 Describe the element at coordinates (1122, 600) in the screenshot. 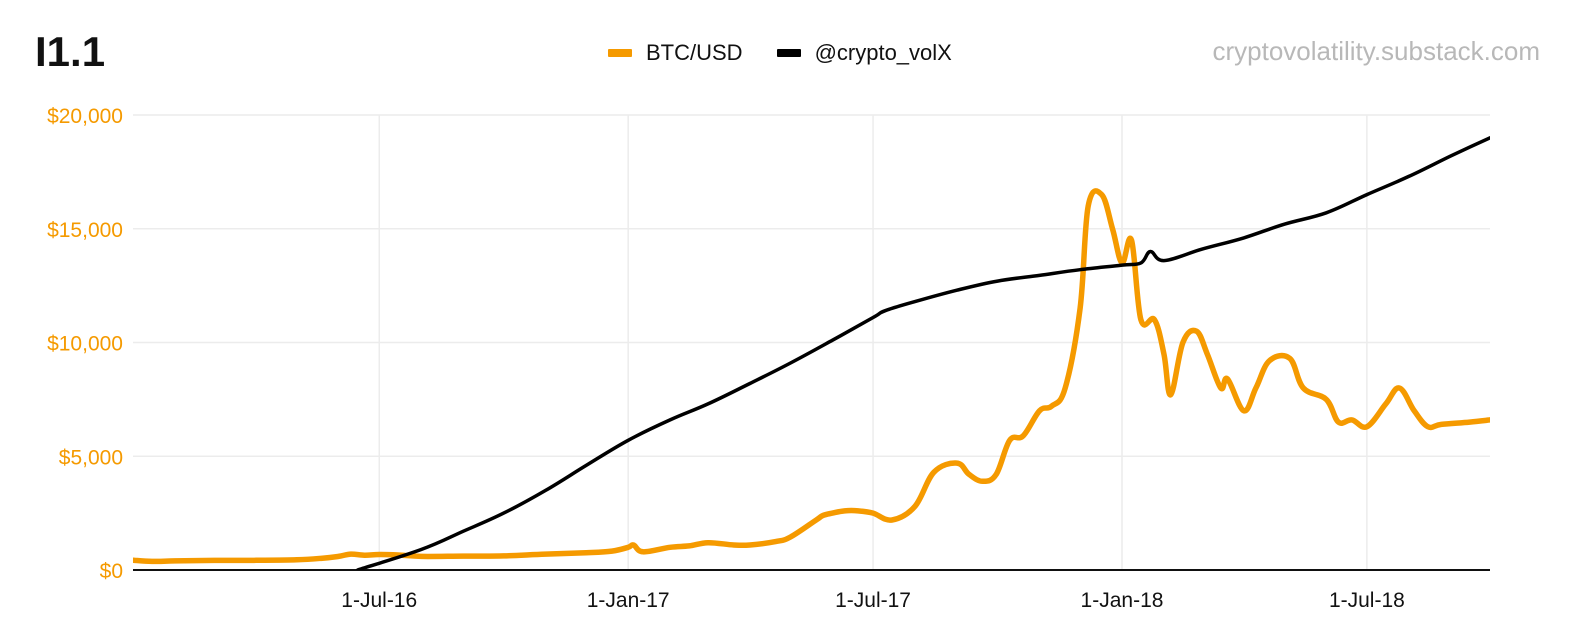

I see `x-tick-label: 1-Jan-18` at that location.